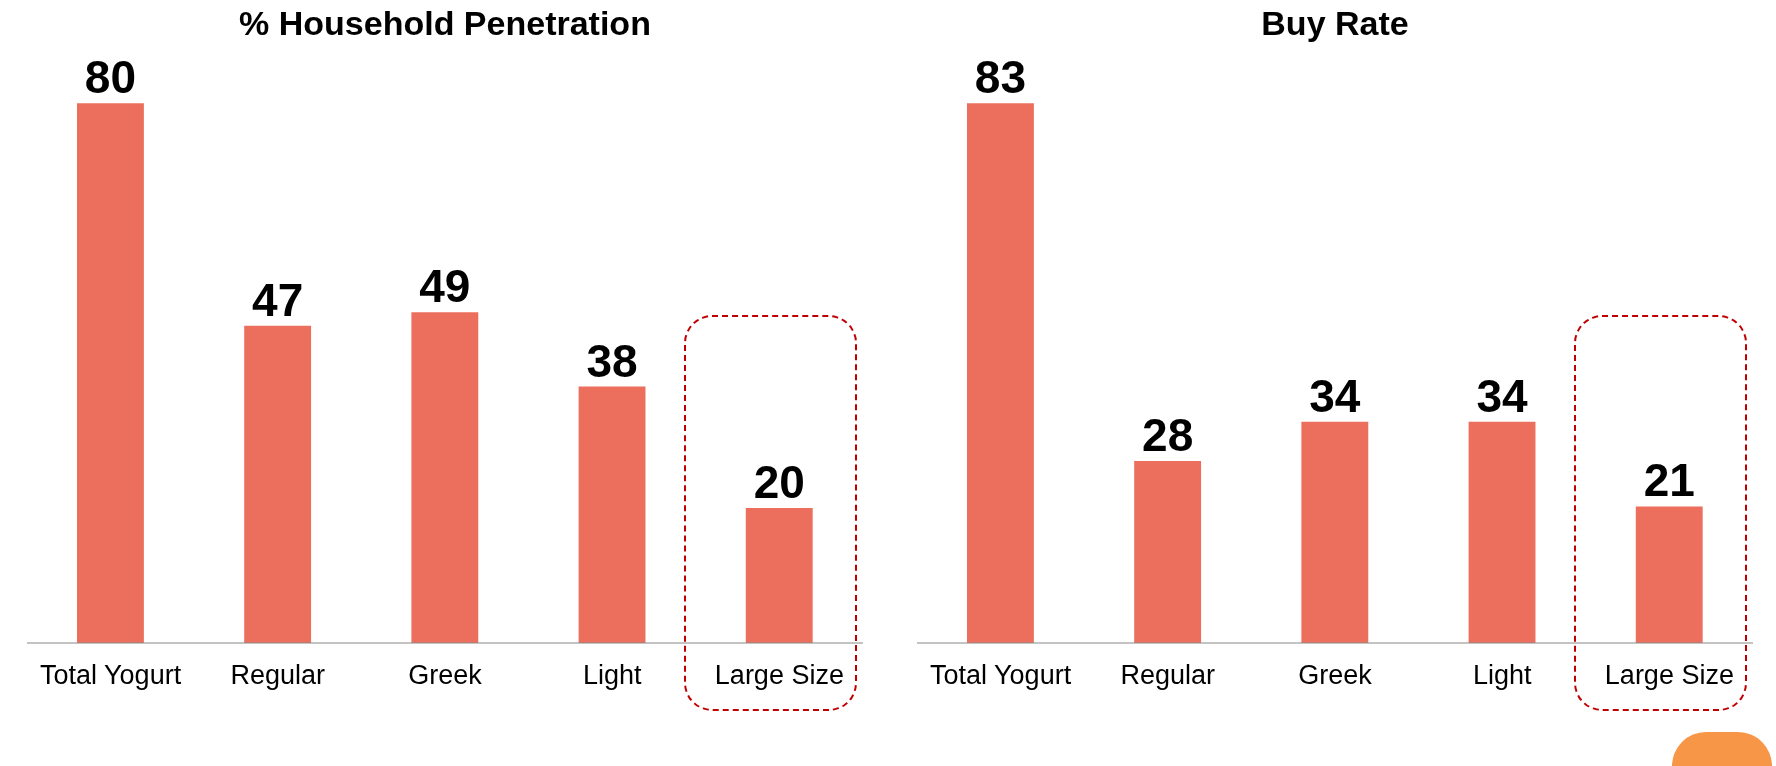 This screenshot has height=766, width=1776. Describe the element at coordinates (1000, 77) in the screenshot. I see `data-label: 83` at that location.